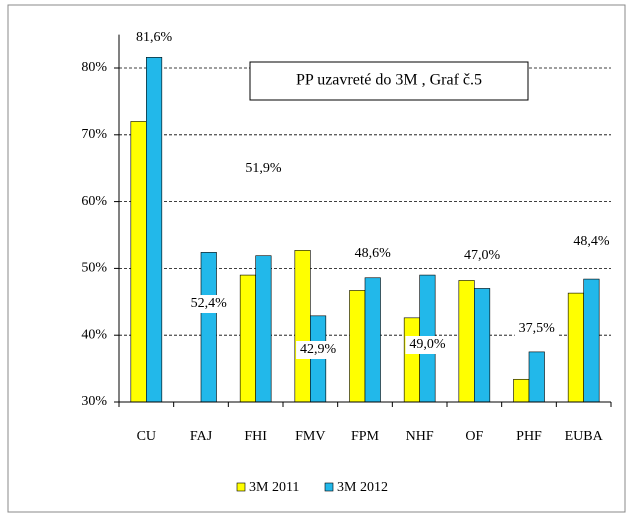 This screenshot has height=518, width=633. I want to click on x-tick-label: PHF, so click(529, 436).